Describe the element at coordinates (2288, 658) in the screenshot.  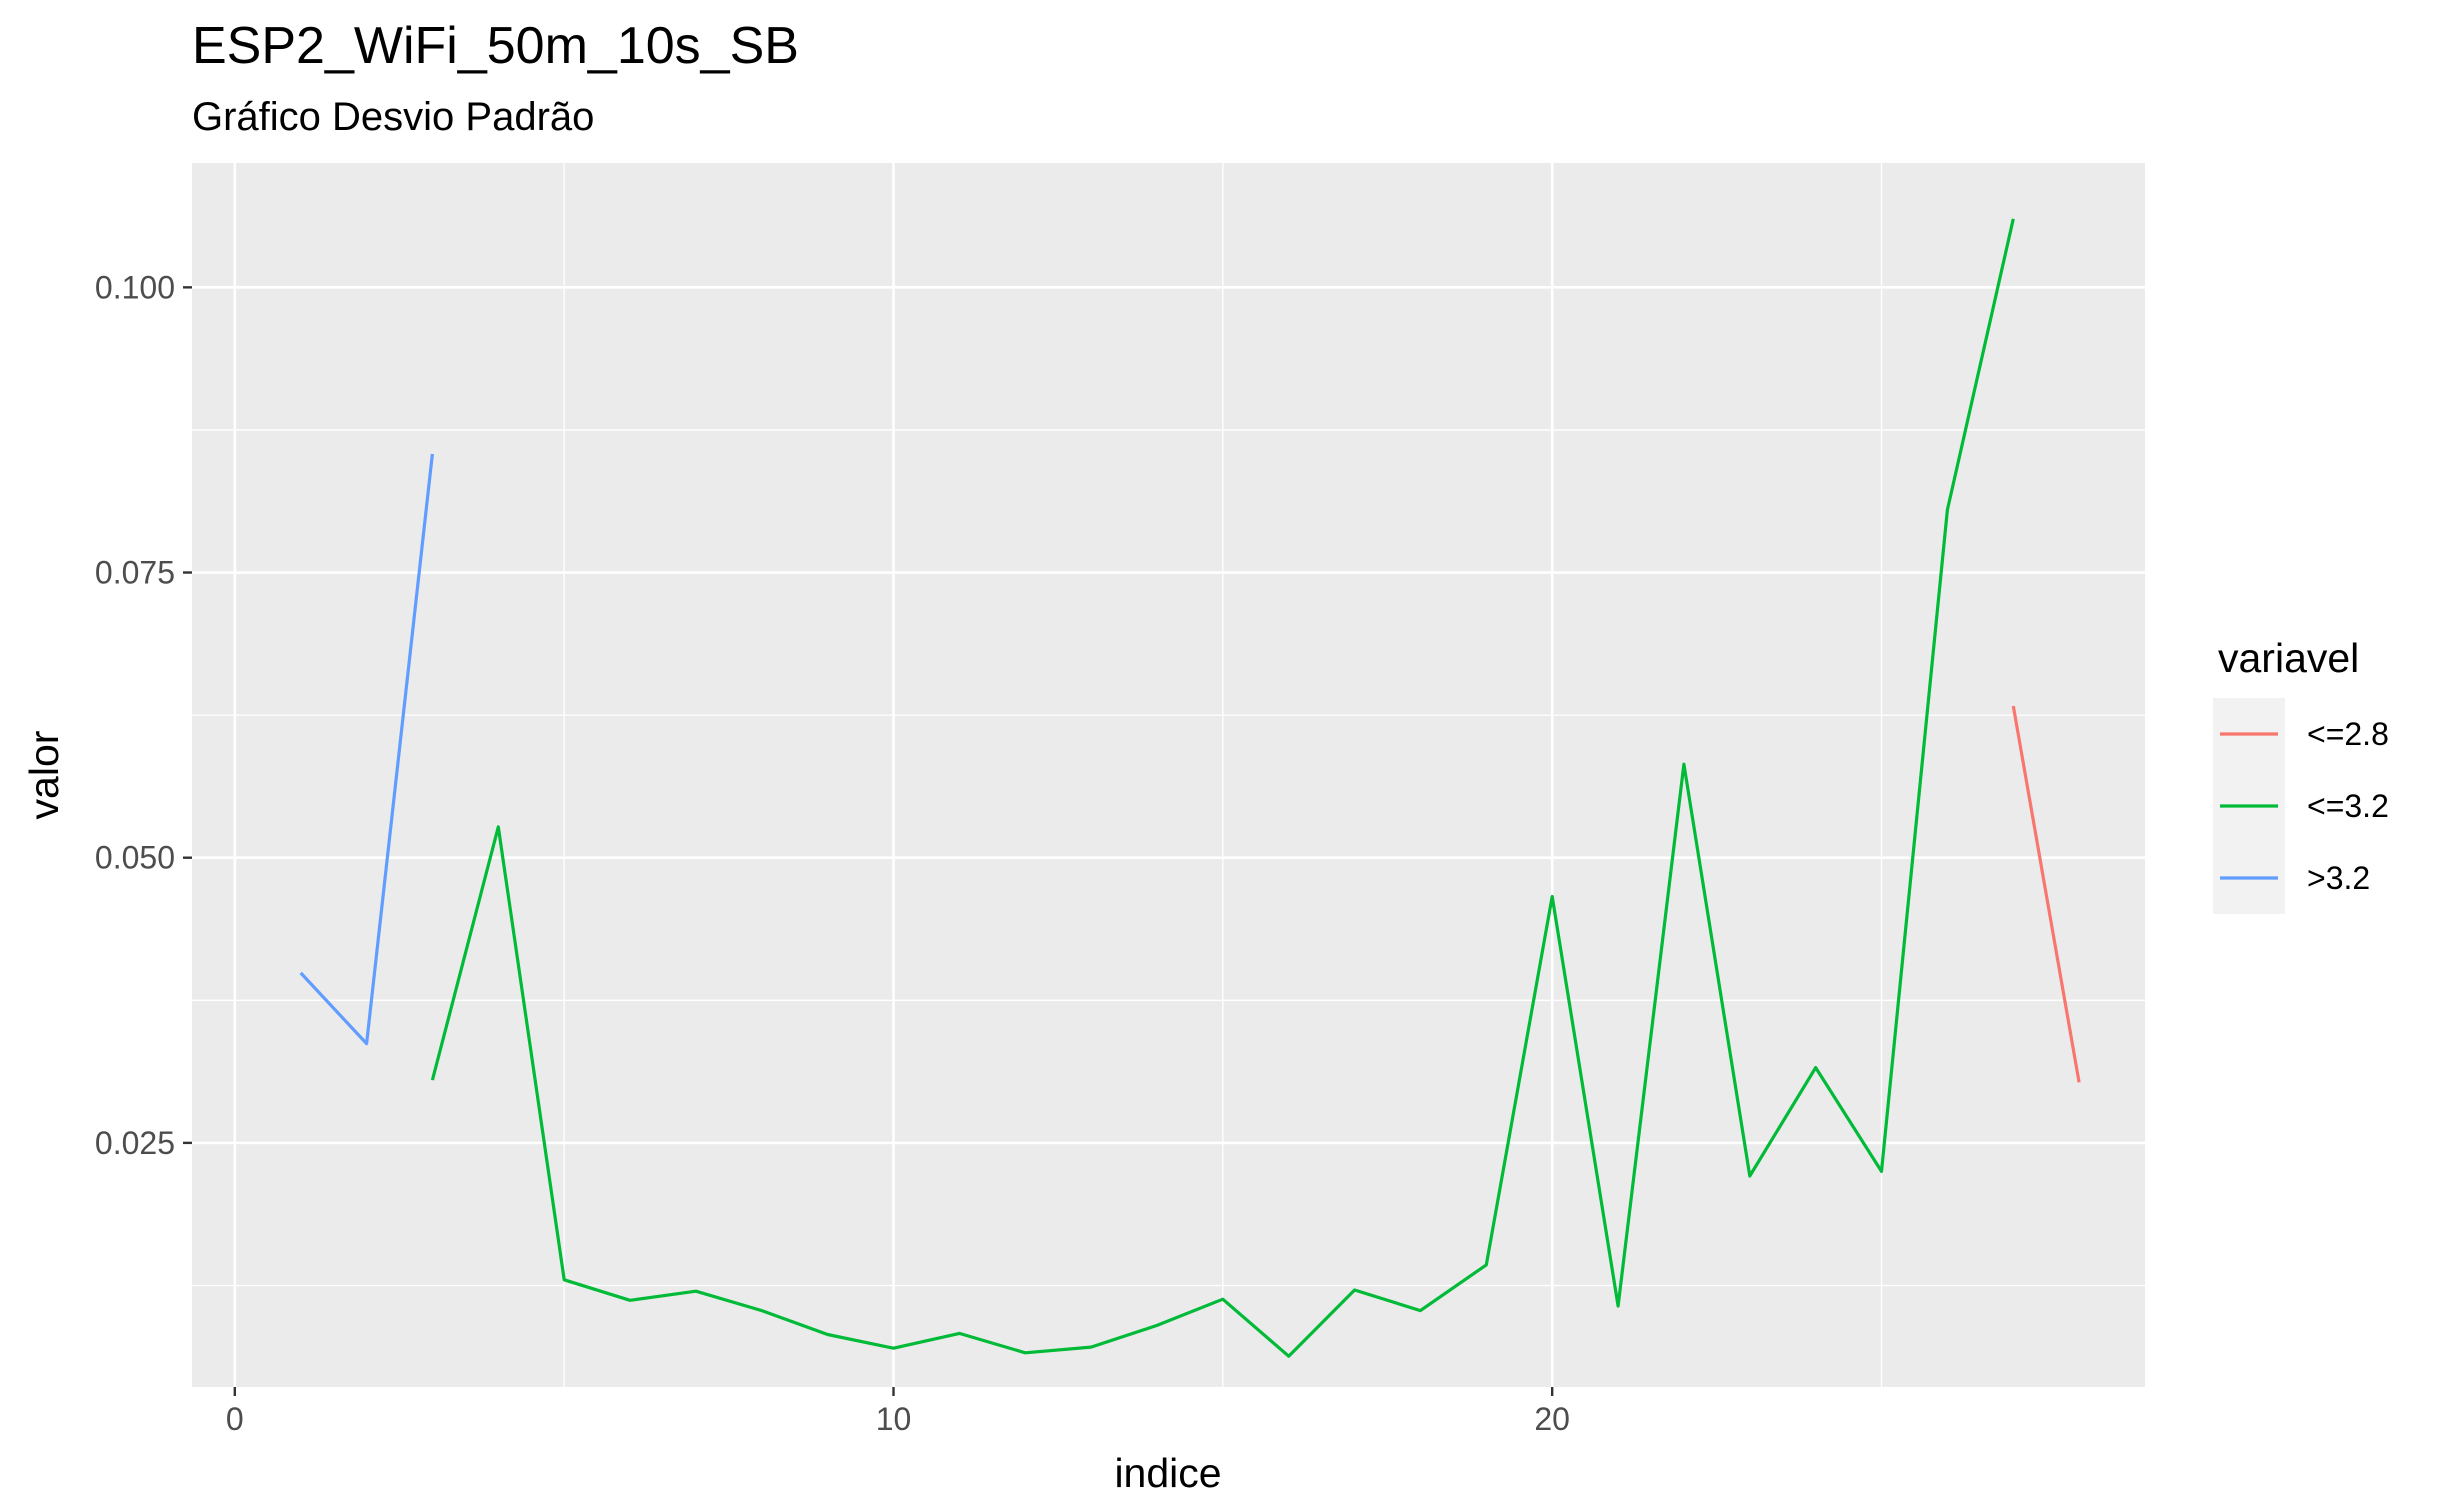
I see `legend-title: variavel` at that location.